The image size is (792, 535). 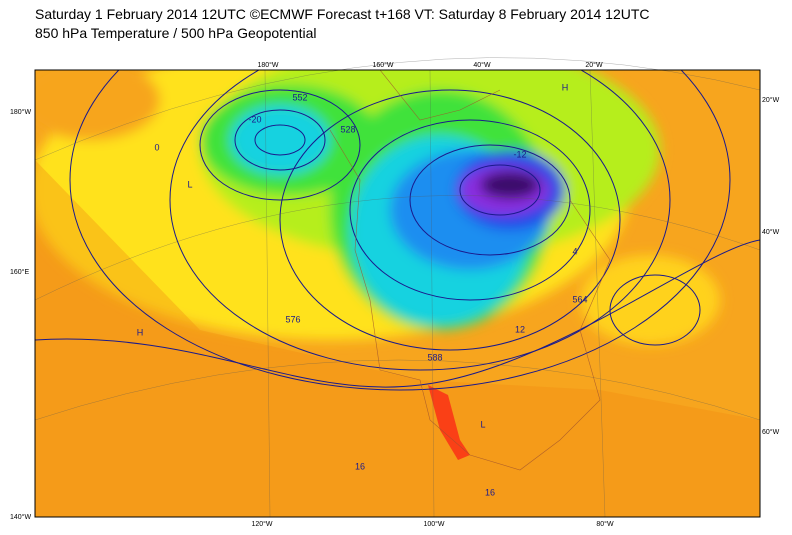 I want to click on left-label: 140°W, so click(x=20, y=517).